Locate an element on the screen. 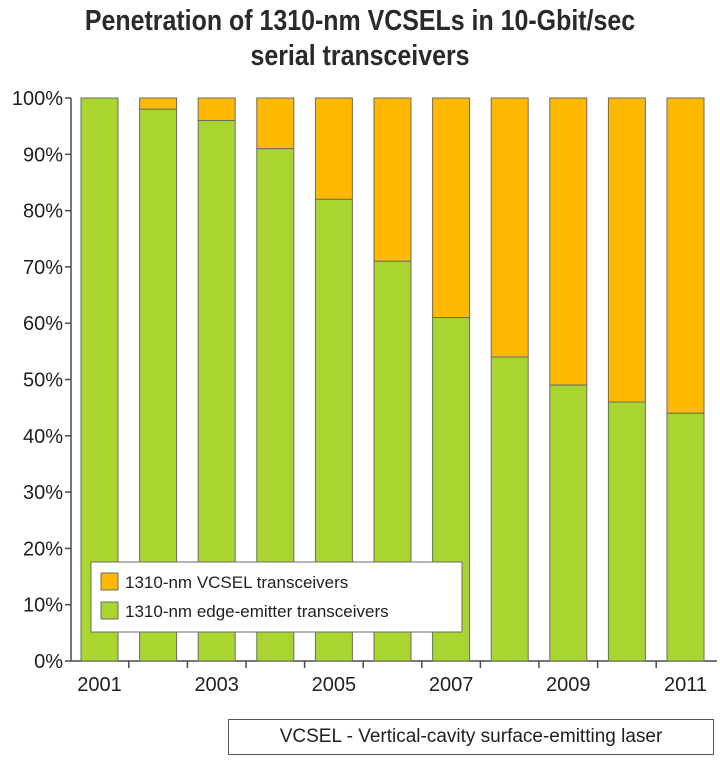 The width and height of the screenshot is (720, 760). x-tick-label: 2011 is located at coordinates (685, 685).